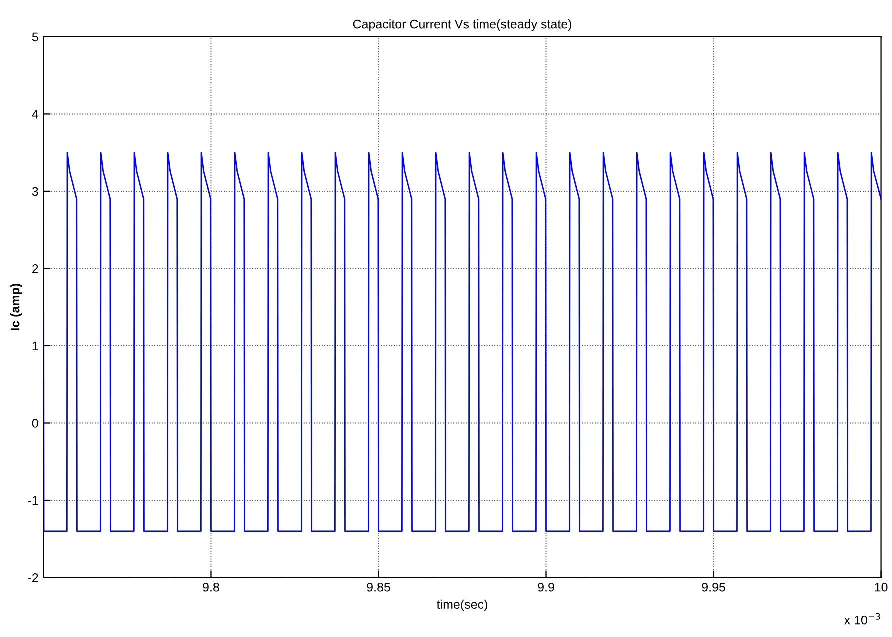 The width and height of the screenshot is (892, 637). Describe the element at coordinates (462, 606) in the screenshot. I see `x-axis-title: time(sec)` at that location.